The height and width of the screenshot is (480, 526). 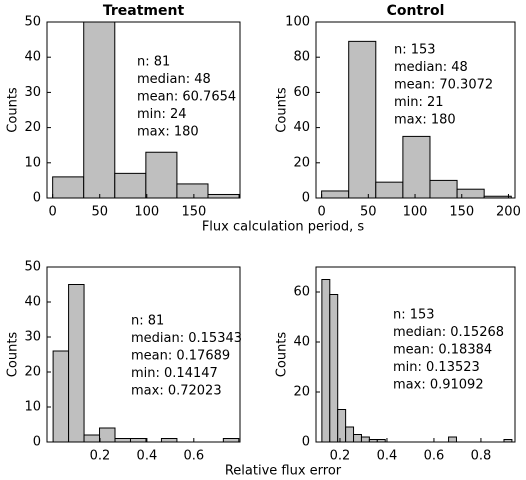 What do you see at coordinates (442, 350) in the screenshot?
I see `annotation: mean: 0.18384` at bounding box center [442, 350].